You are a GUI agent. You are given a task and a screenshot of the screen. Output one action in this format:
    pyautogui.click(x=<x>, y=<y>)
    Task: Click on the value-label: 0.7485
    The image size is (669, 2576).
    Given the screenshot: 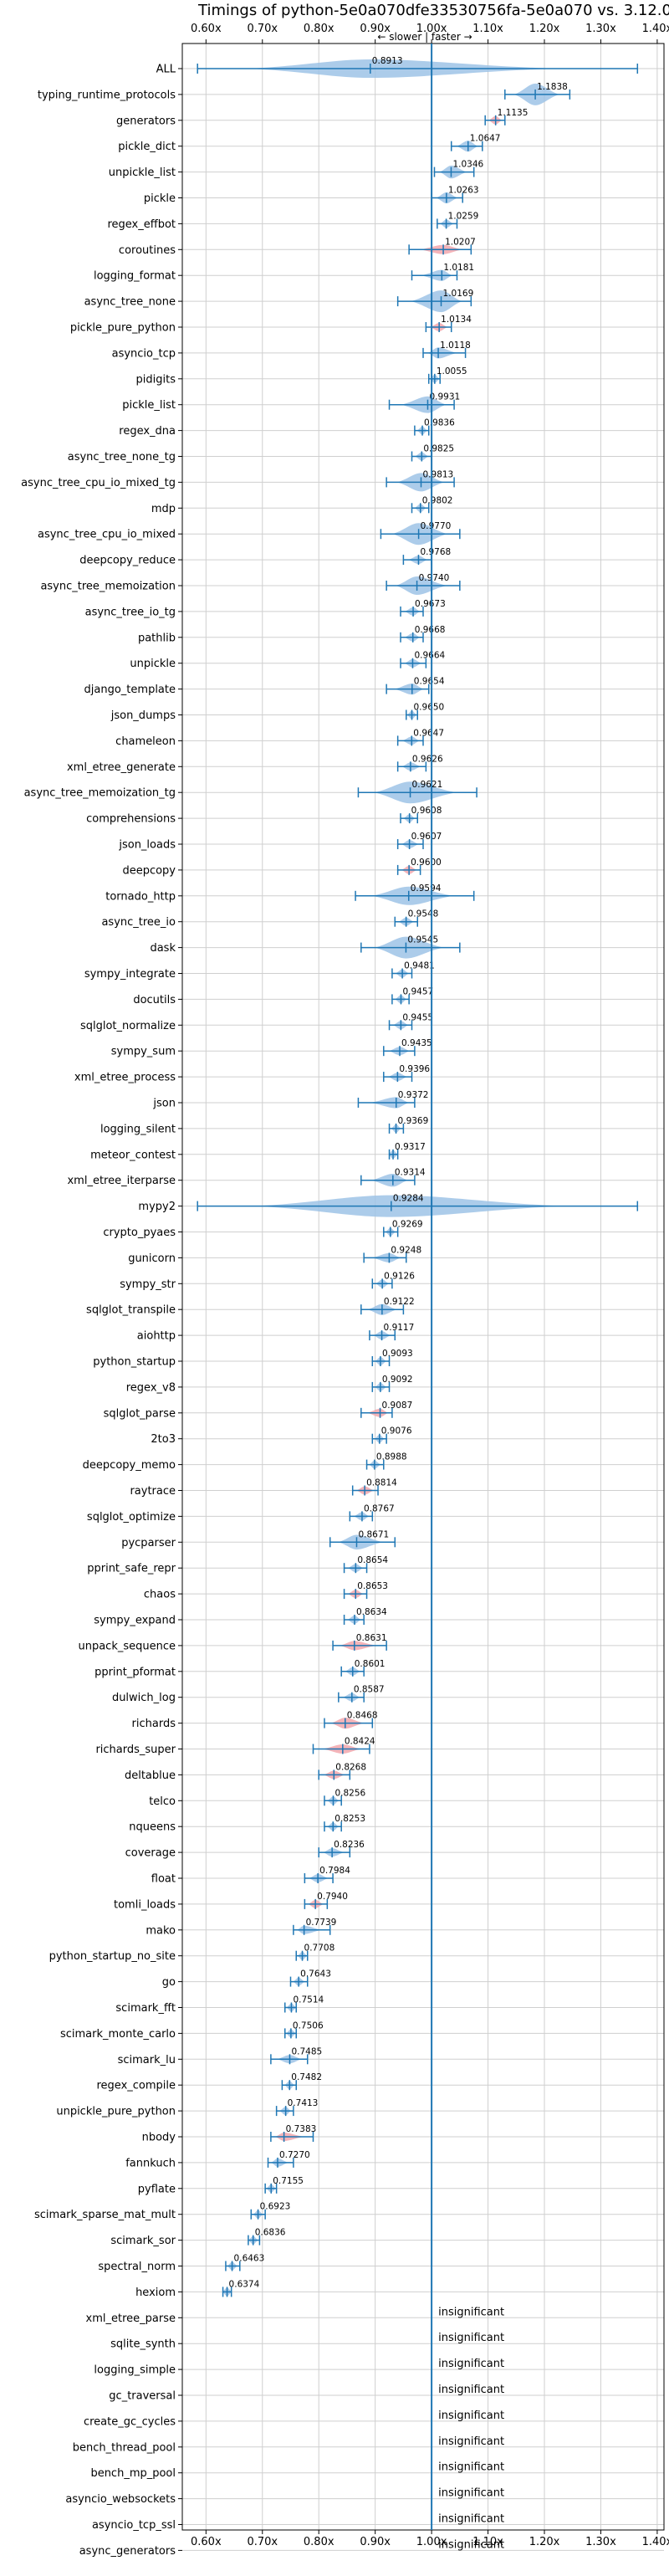 What is the action you would take?
    pyautogui.click(x=306, y=2051)
    